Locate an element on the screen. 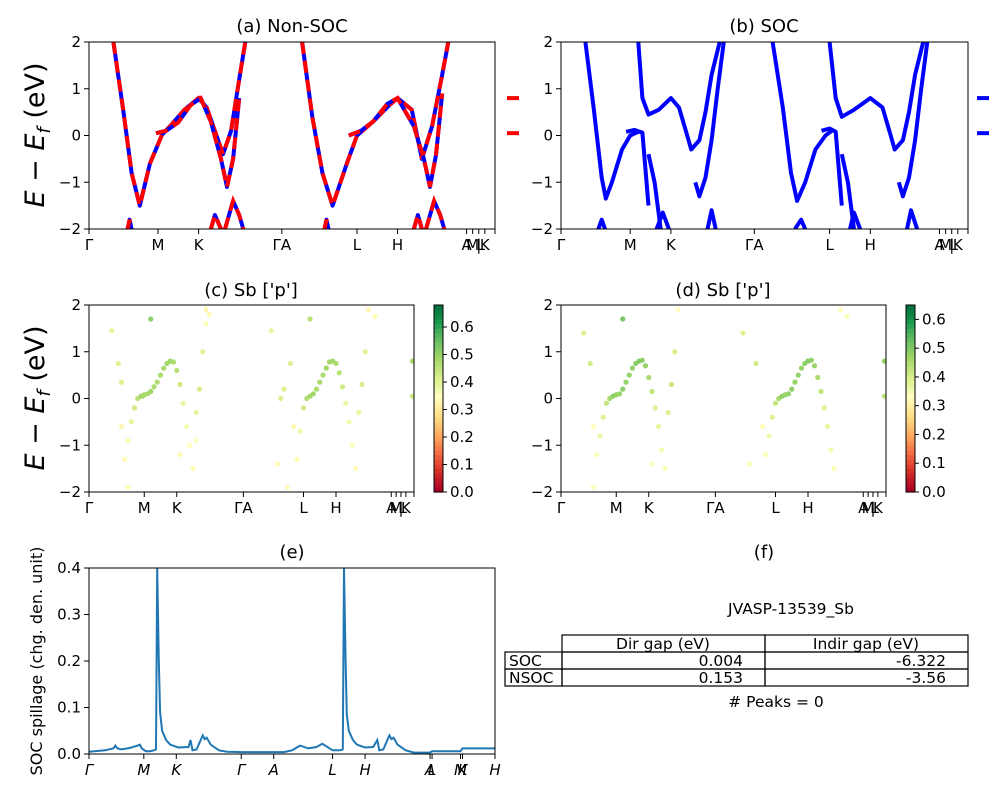 The height and width of the screenshot is (800, 1000). y-tick-label: 1 is located at coordinates (548, 89).